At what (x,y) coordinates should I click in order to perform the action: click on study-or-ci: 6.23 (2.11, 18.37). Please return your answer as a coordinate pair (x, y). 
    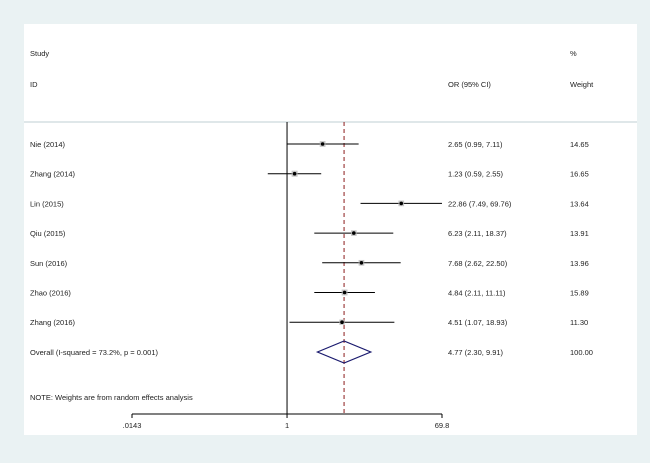
    Looking at the image, I should click on (477, 233).